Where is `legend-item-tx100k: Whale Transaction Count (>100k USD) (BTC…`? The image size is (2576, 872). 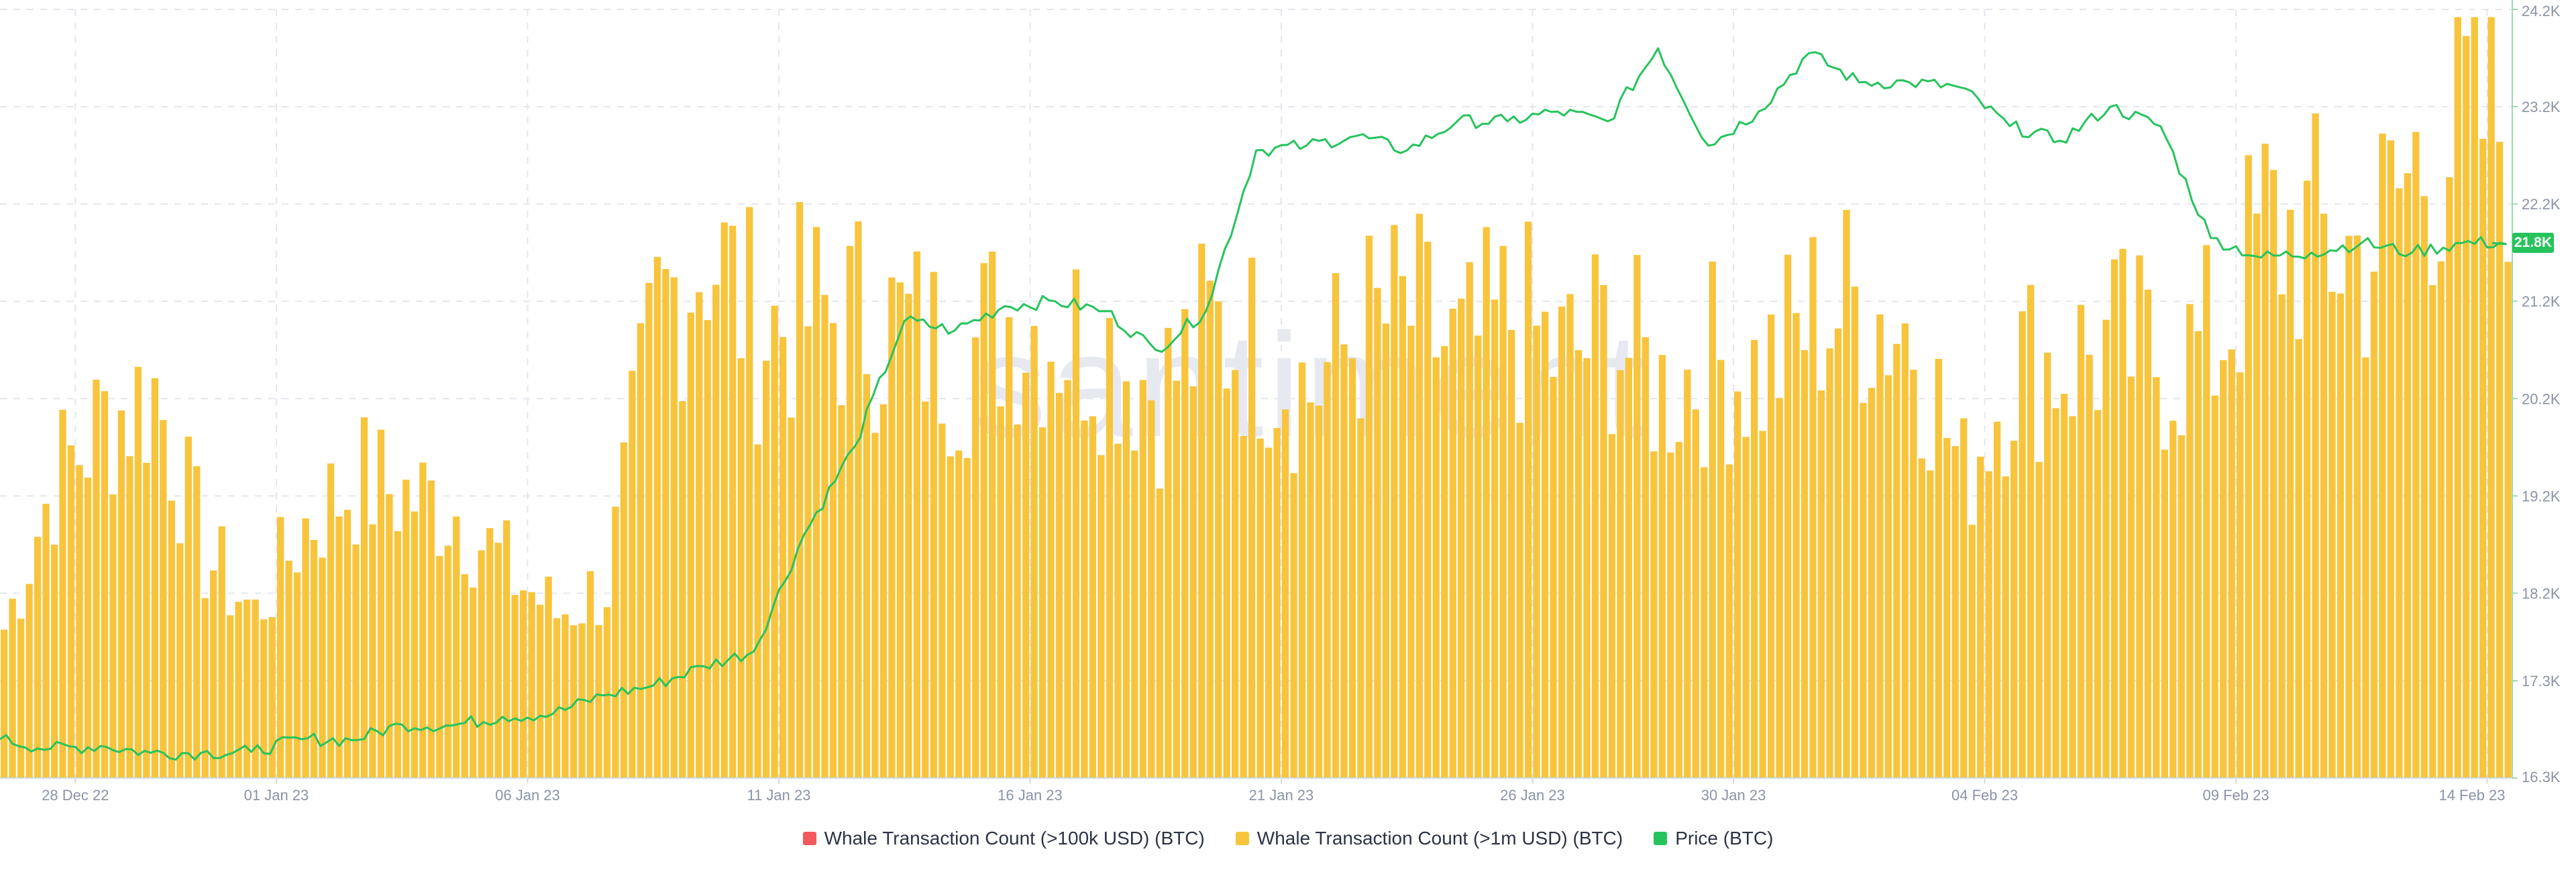 legend-item-tx100k: Whale Transaction Count (>100k USD) (BTC… is located at coordinates (1003, 839).